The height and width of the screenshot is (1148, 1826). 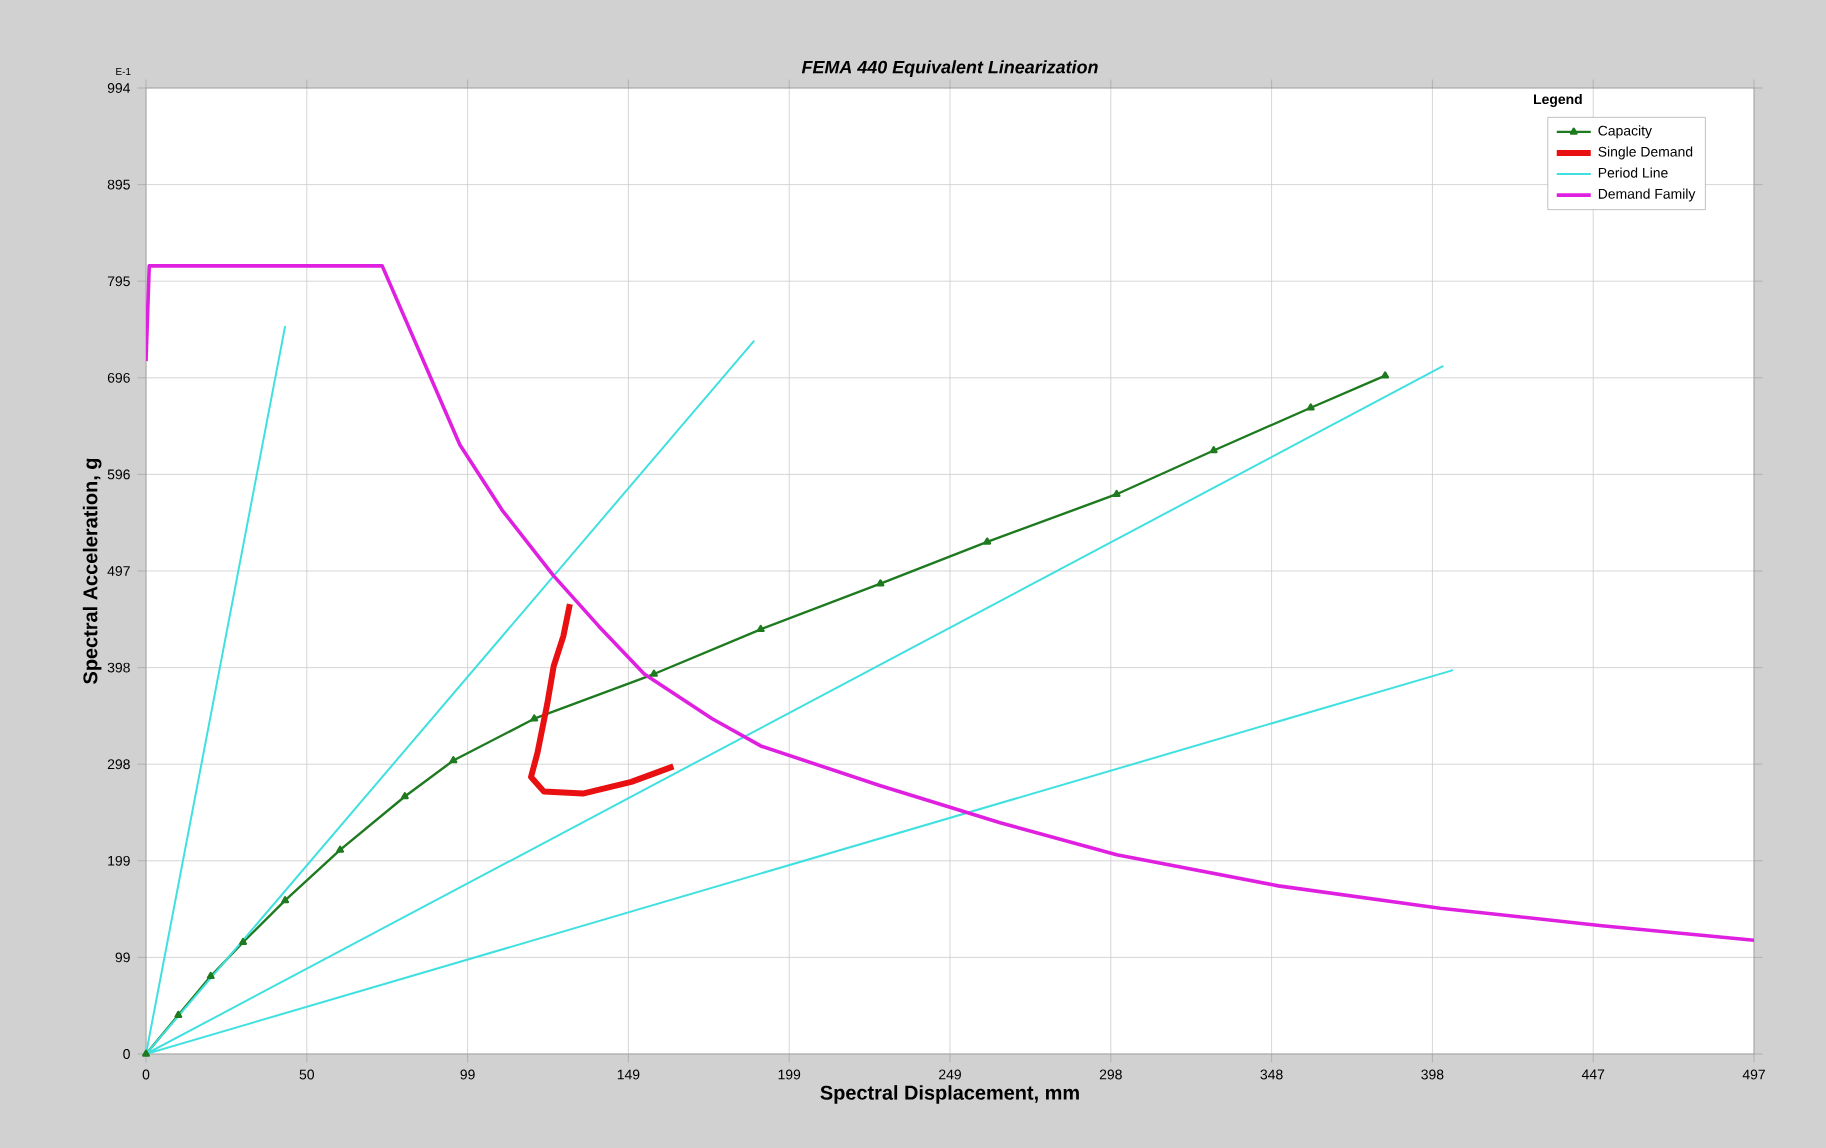 What do you see at coordinates (92, 571) in the screenshot?
I see `y-axis-title: Spectral Acceleration, g` at bounding box center [92, 571].